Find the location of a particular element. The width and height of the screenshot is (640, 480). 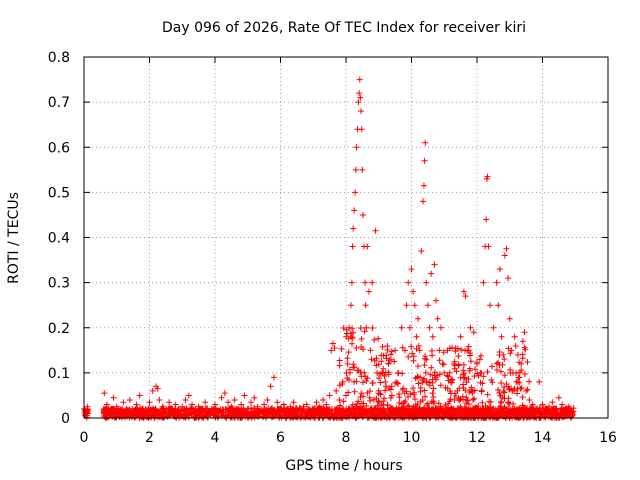

x-tick-label: 0 is located at coordinates (84, 438).